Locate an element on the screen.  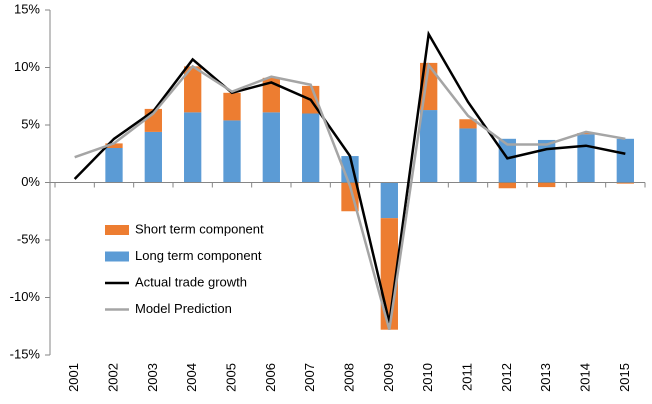
x-tick-label: 2009 is located at coordinates (388, 377).